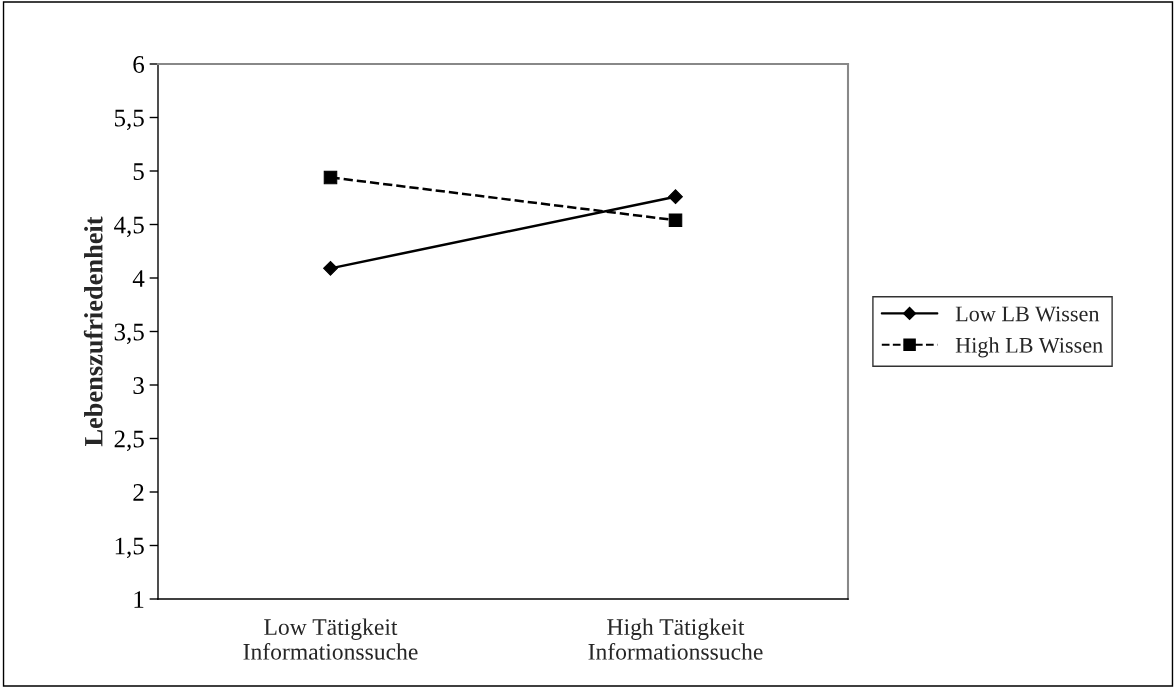 Image resolution: width=1176 pixels, height=688 pixels. I want to click on y-tick-label: 2,5, so click(129, 441).